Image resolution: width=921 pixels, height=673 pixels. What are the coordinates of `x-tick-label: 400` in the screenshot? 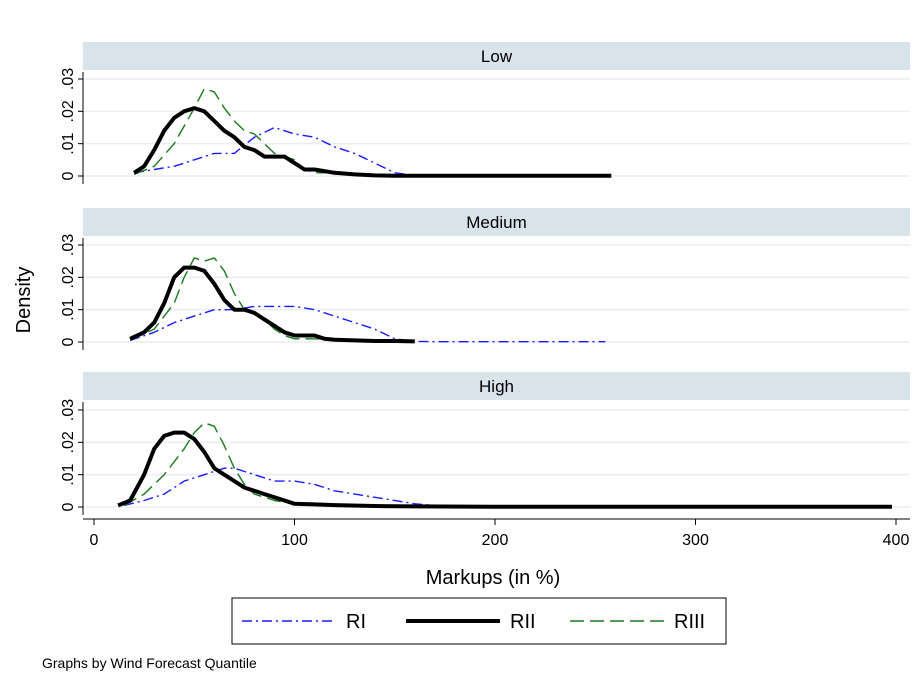 It's located at (896, 540).